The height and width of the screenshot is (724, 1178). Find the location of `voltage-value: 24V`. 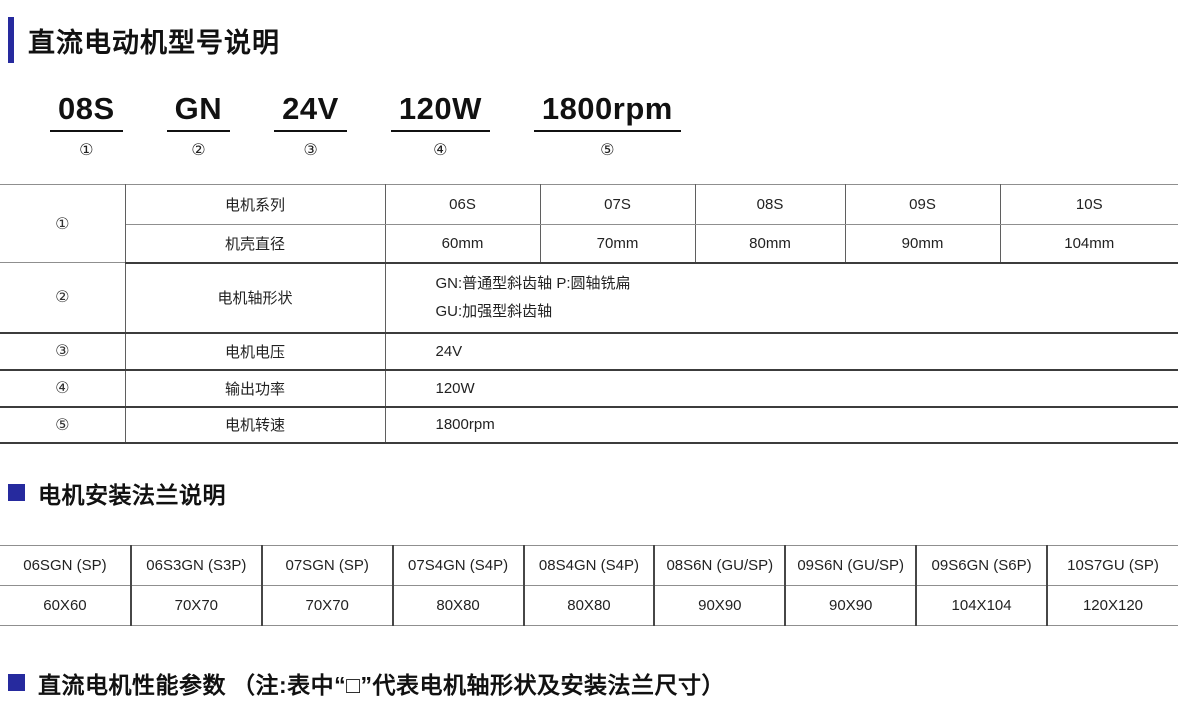

voltage-value: 24V is located at coordinates (781, 351).